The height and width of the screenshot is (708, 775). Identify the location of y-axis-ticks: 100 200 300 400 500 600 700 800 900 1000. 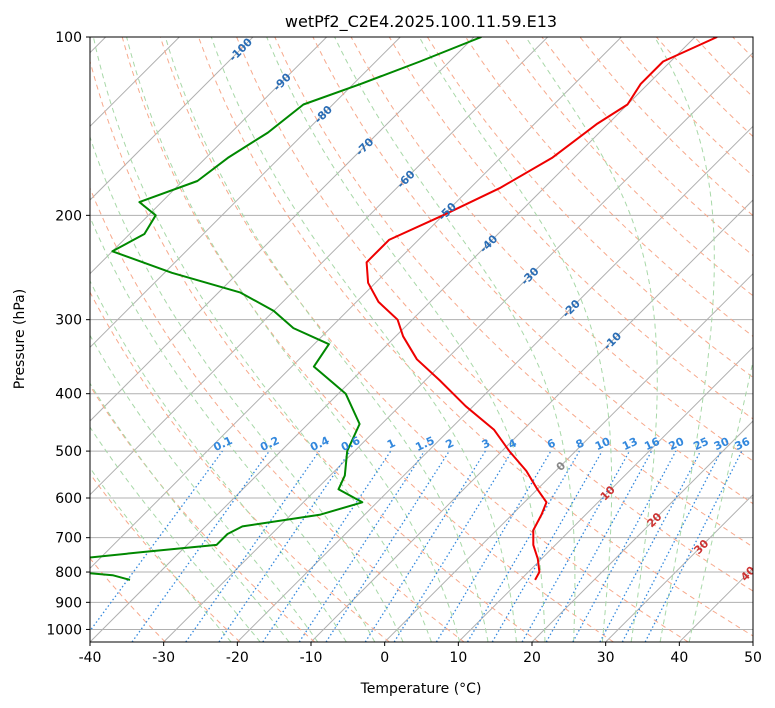
(68, 334).